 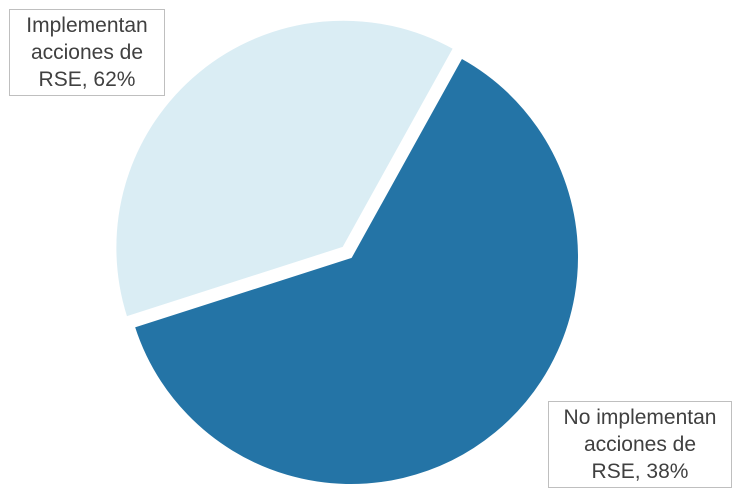 I want to click on slice-label-no-implementan-line-2: acciones de, so click(x=640, y=444).